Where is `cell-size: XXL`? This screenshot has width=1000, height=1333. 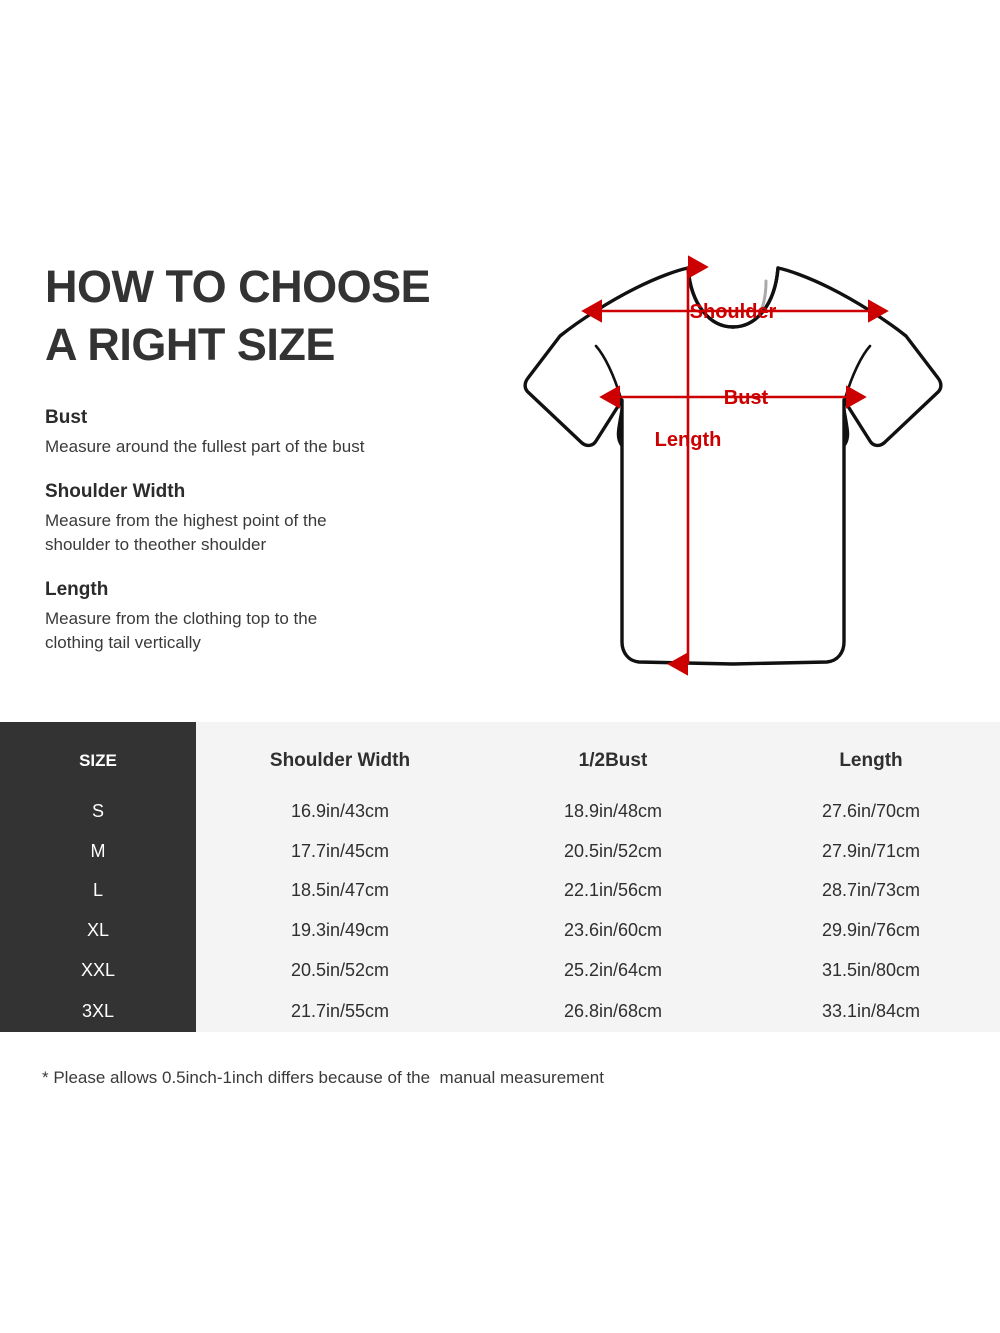
cell-size: XXL is located at coordinates (98, 970).